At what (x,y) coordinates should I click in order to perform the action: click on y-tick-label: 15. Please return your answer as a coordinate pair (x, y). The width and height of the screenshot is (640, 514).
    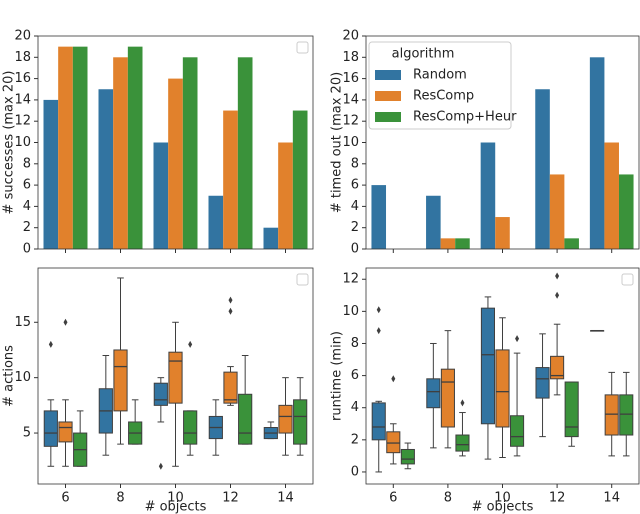
    Looking at the image, I should click on (22, 322).